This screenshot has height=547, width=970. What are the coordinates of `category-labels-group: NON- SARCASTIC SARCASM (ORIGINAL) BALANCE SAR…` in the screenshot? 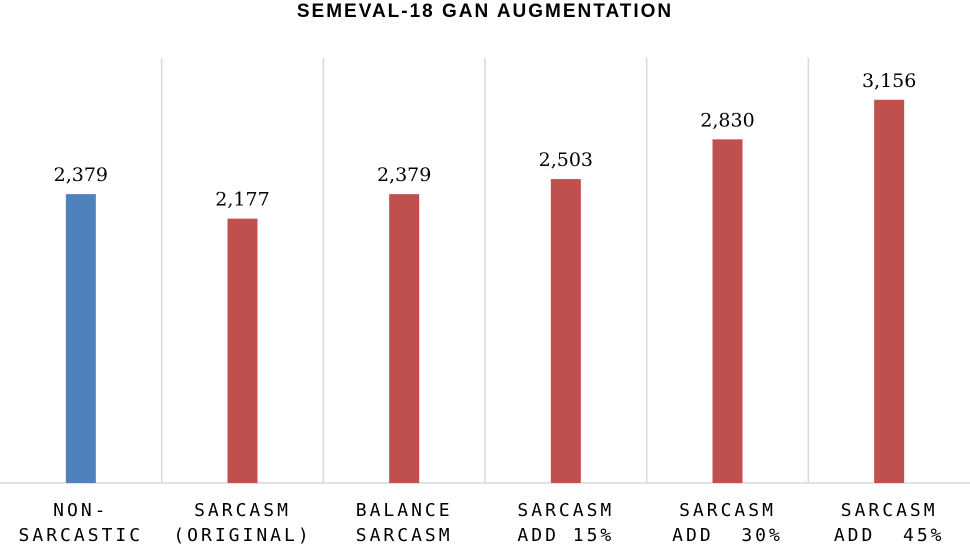 It's located at (482, 523).